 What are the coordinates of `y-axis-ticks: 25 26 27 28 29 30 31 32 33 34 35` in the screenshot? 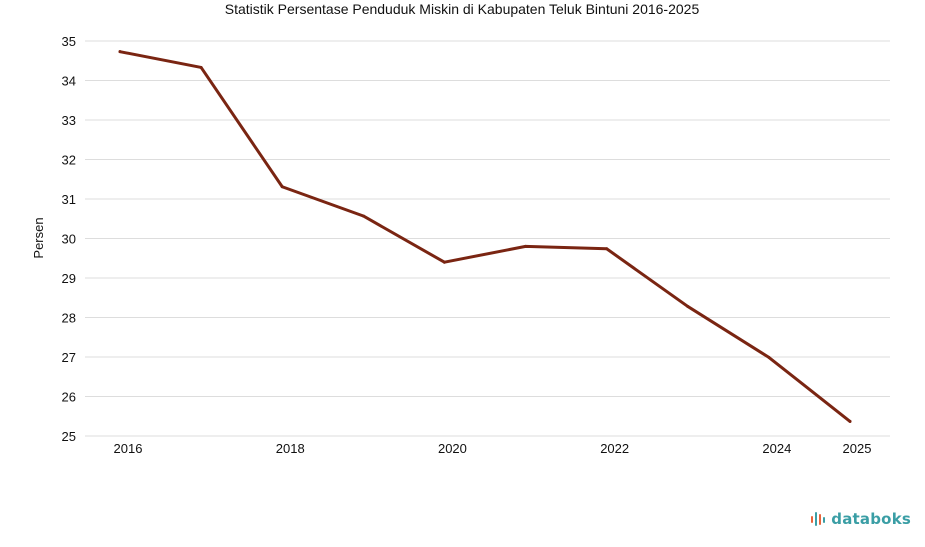 It's located at (69, 239).